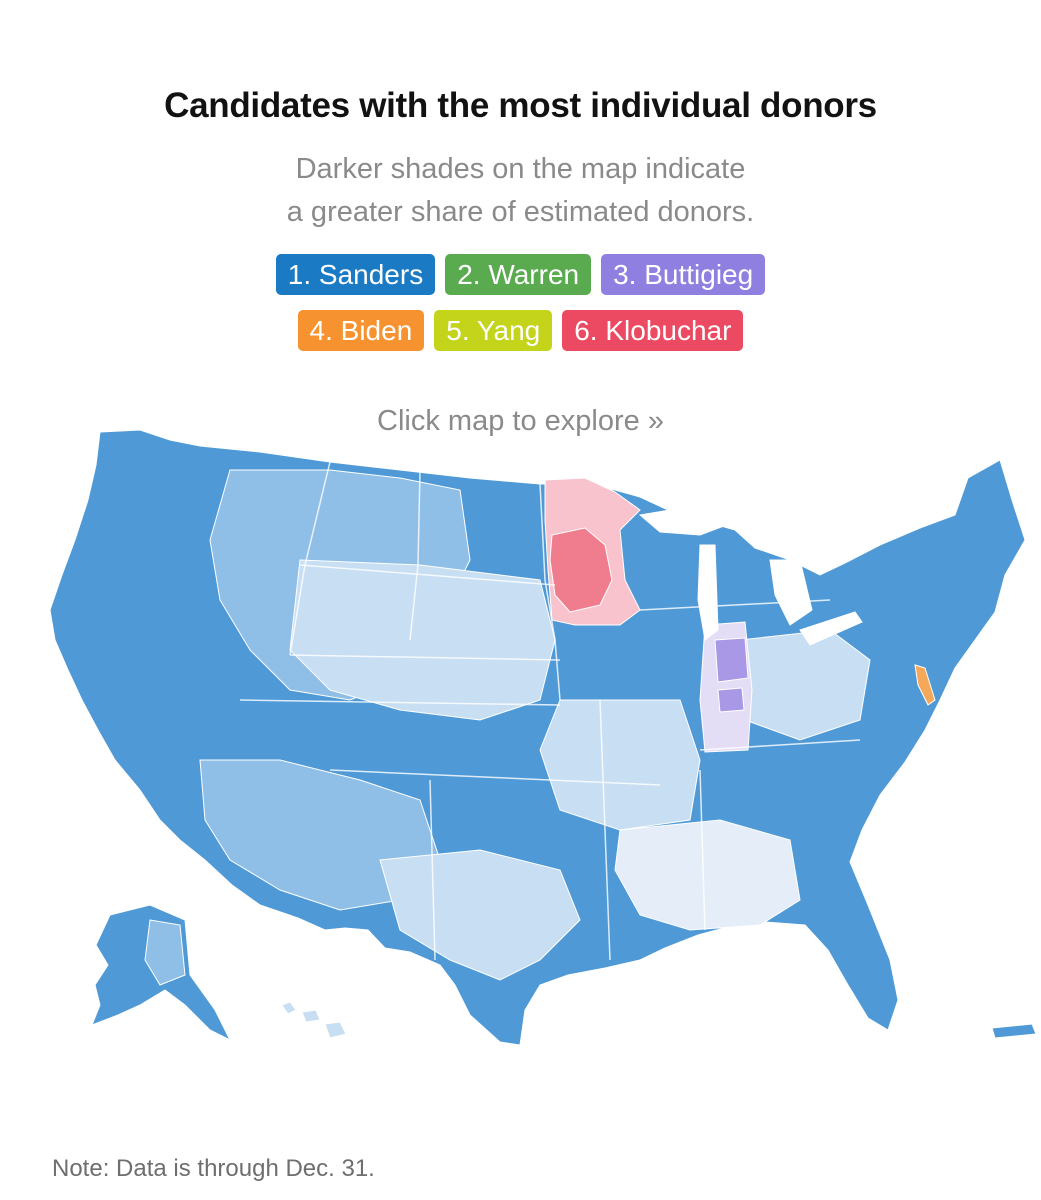 This screenshot has height=1200, width=1041. I want to click on legend-klobuchar: 6. Klobuchar, so click(653, 330).